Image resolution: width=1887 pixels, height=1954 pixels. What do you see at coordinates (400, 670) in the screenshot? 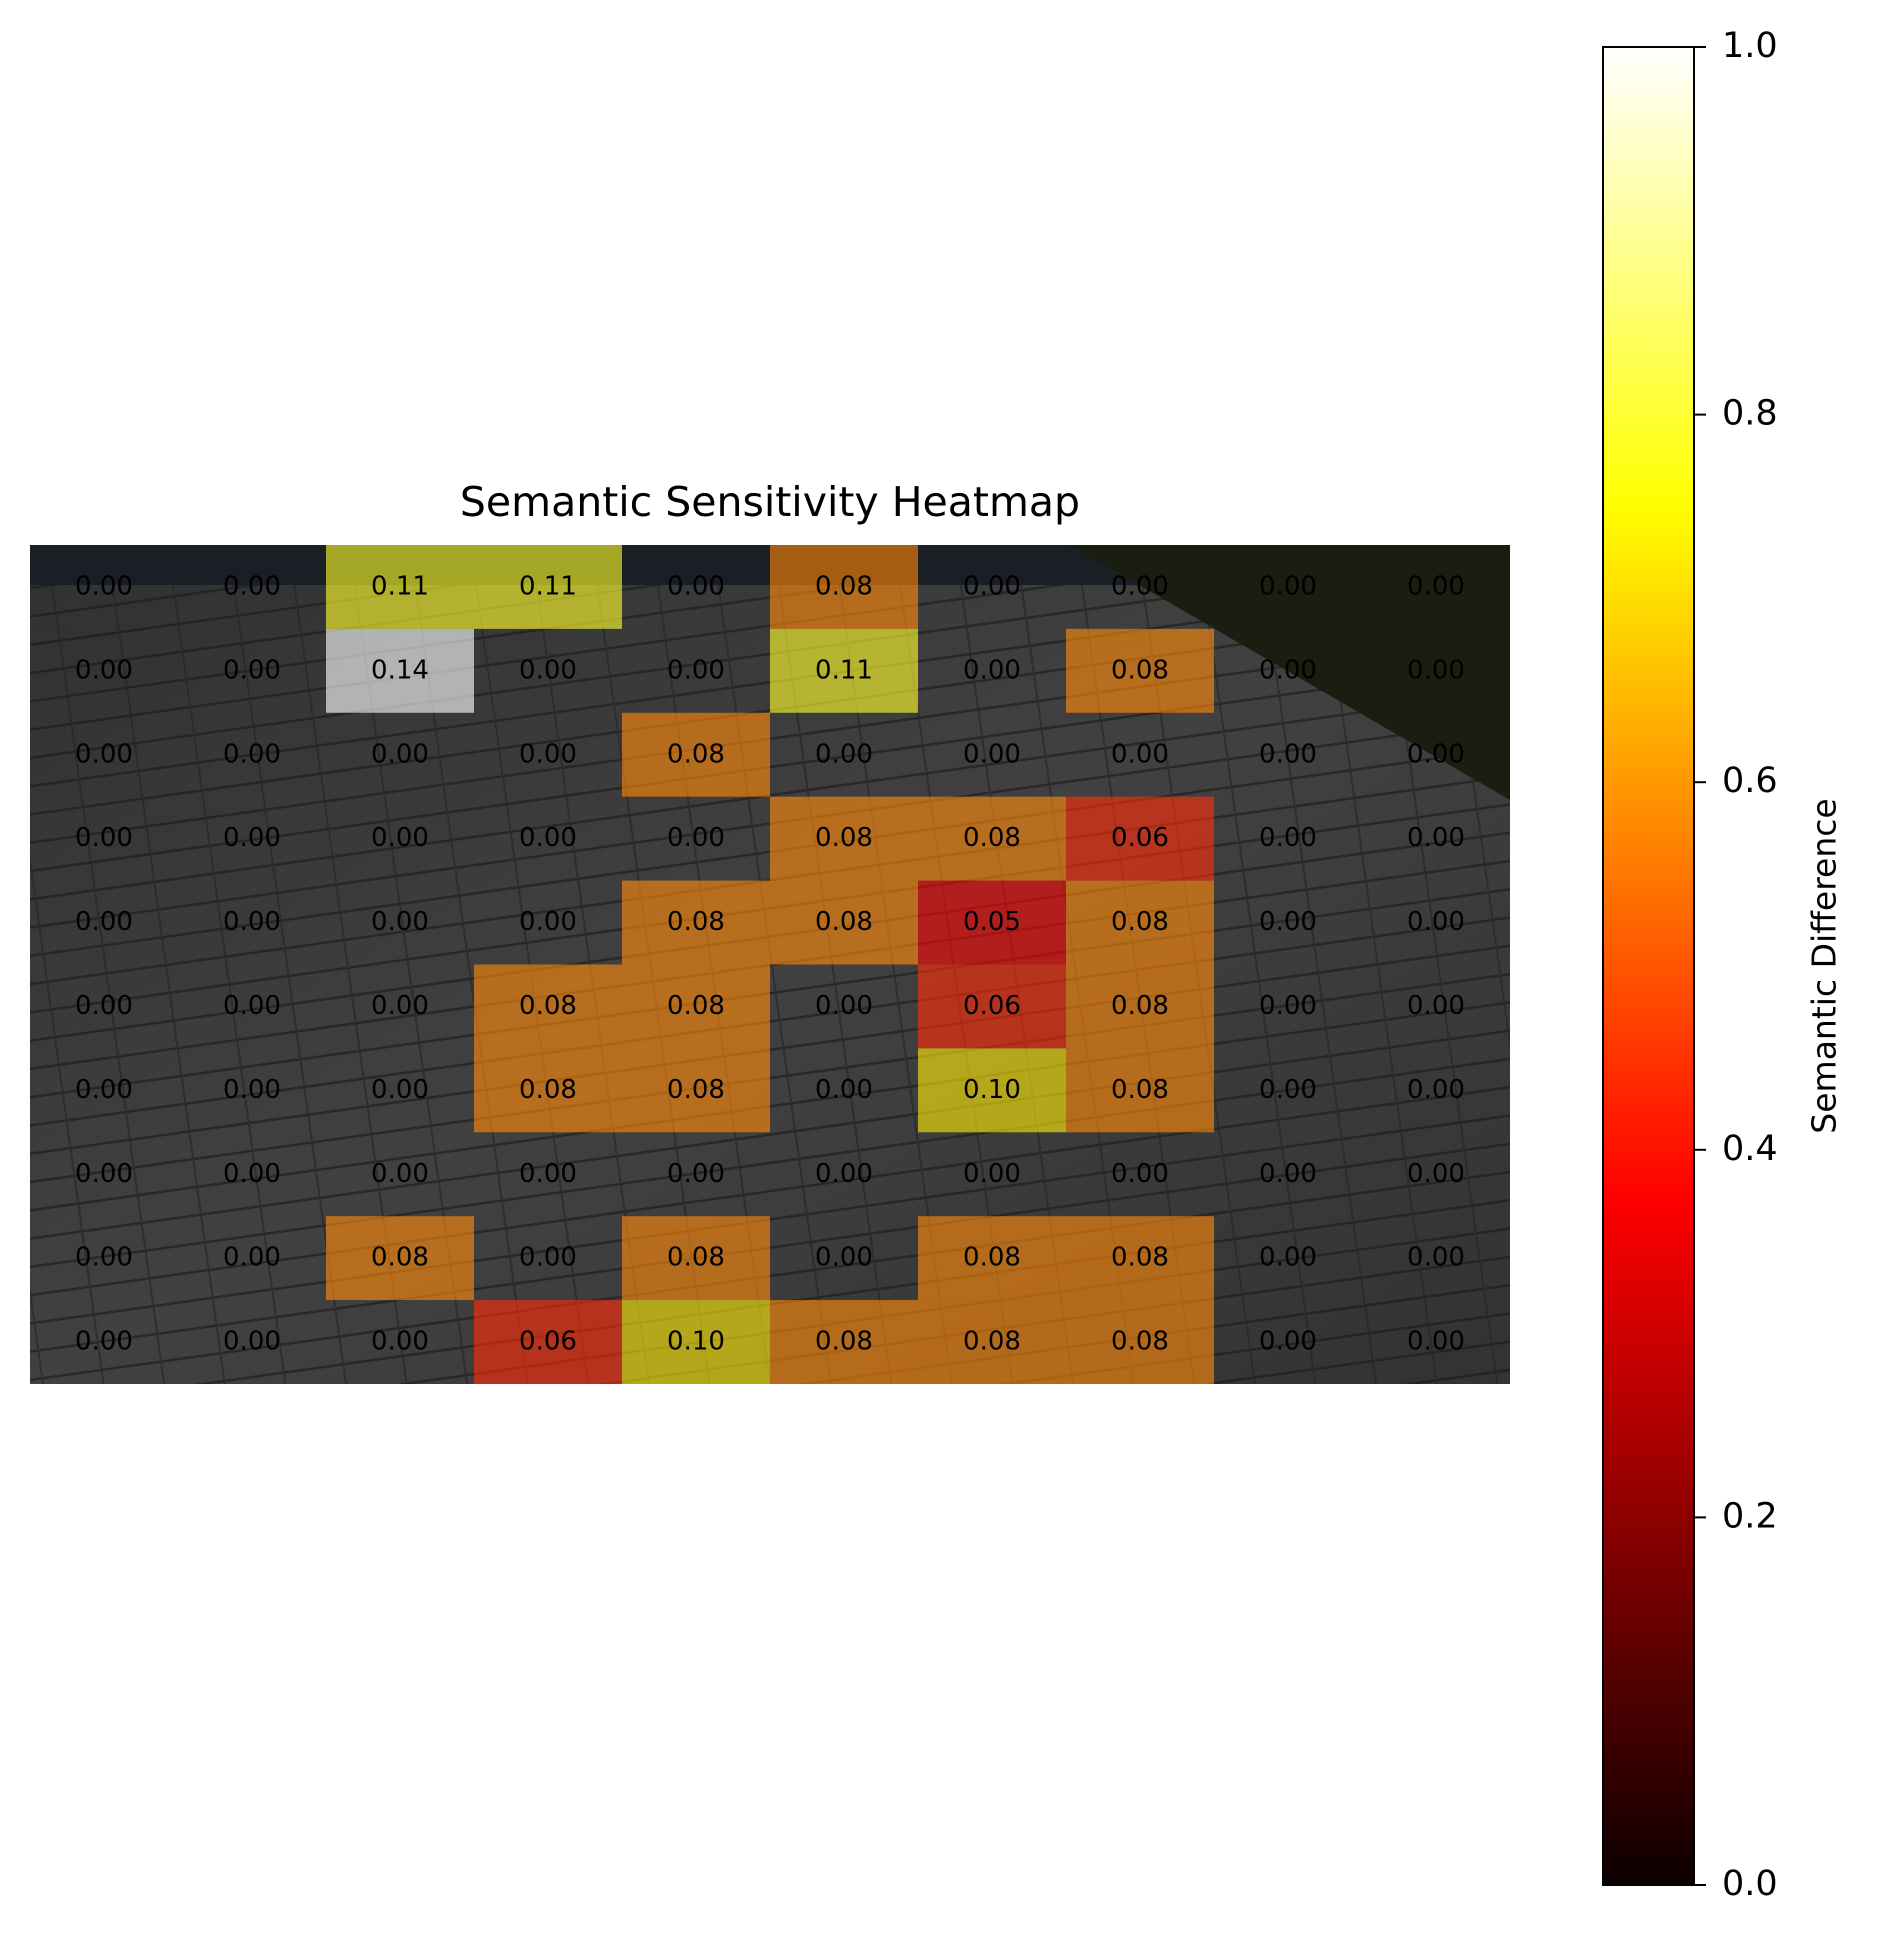
I see `cell-label: 0.14` at bounding box center [400, 670].